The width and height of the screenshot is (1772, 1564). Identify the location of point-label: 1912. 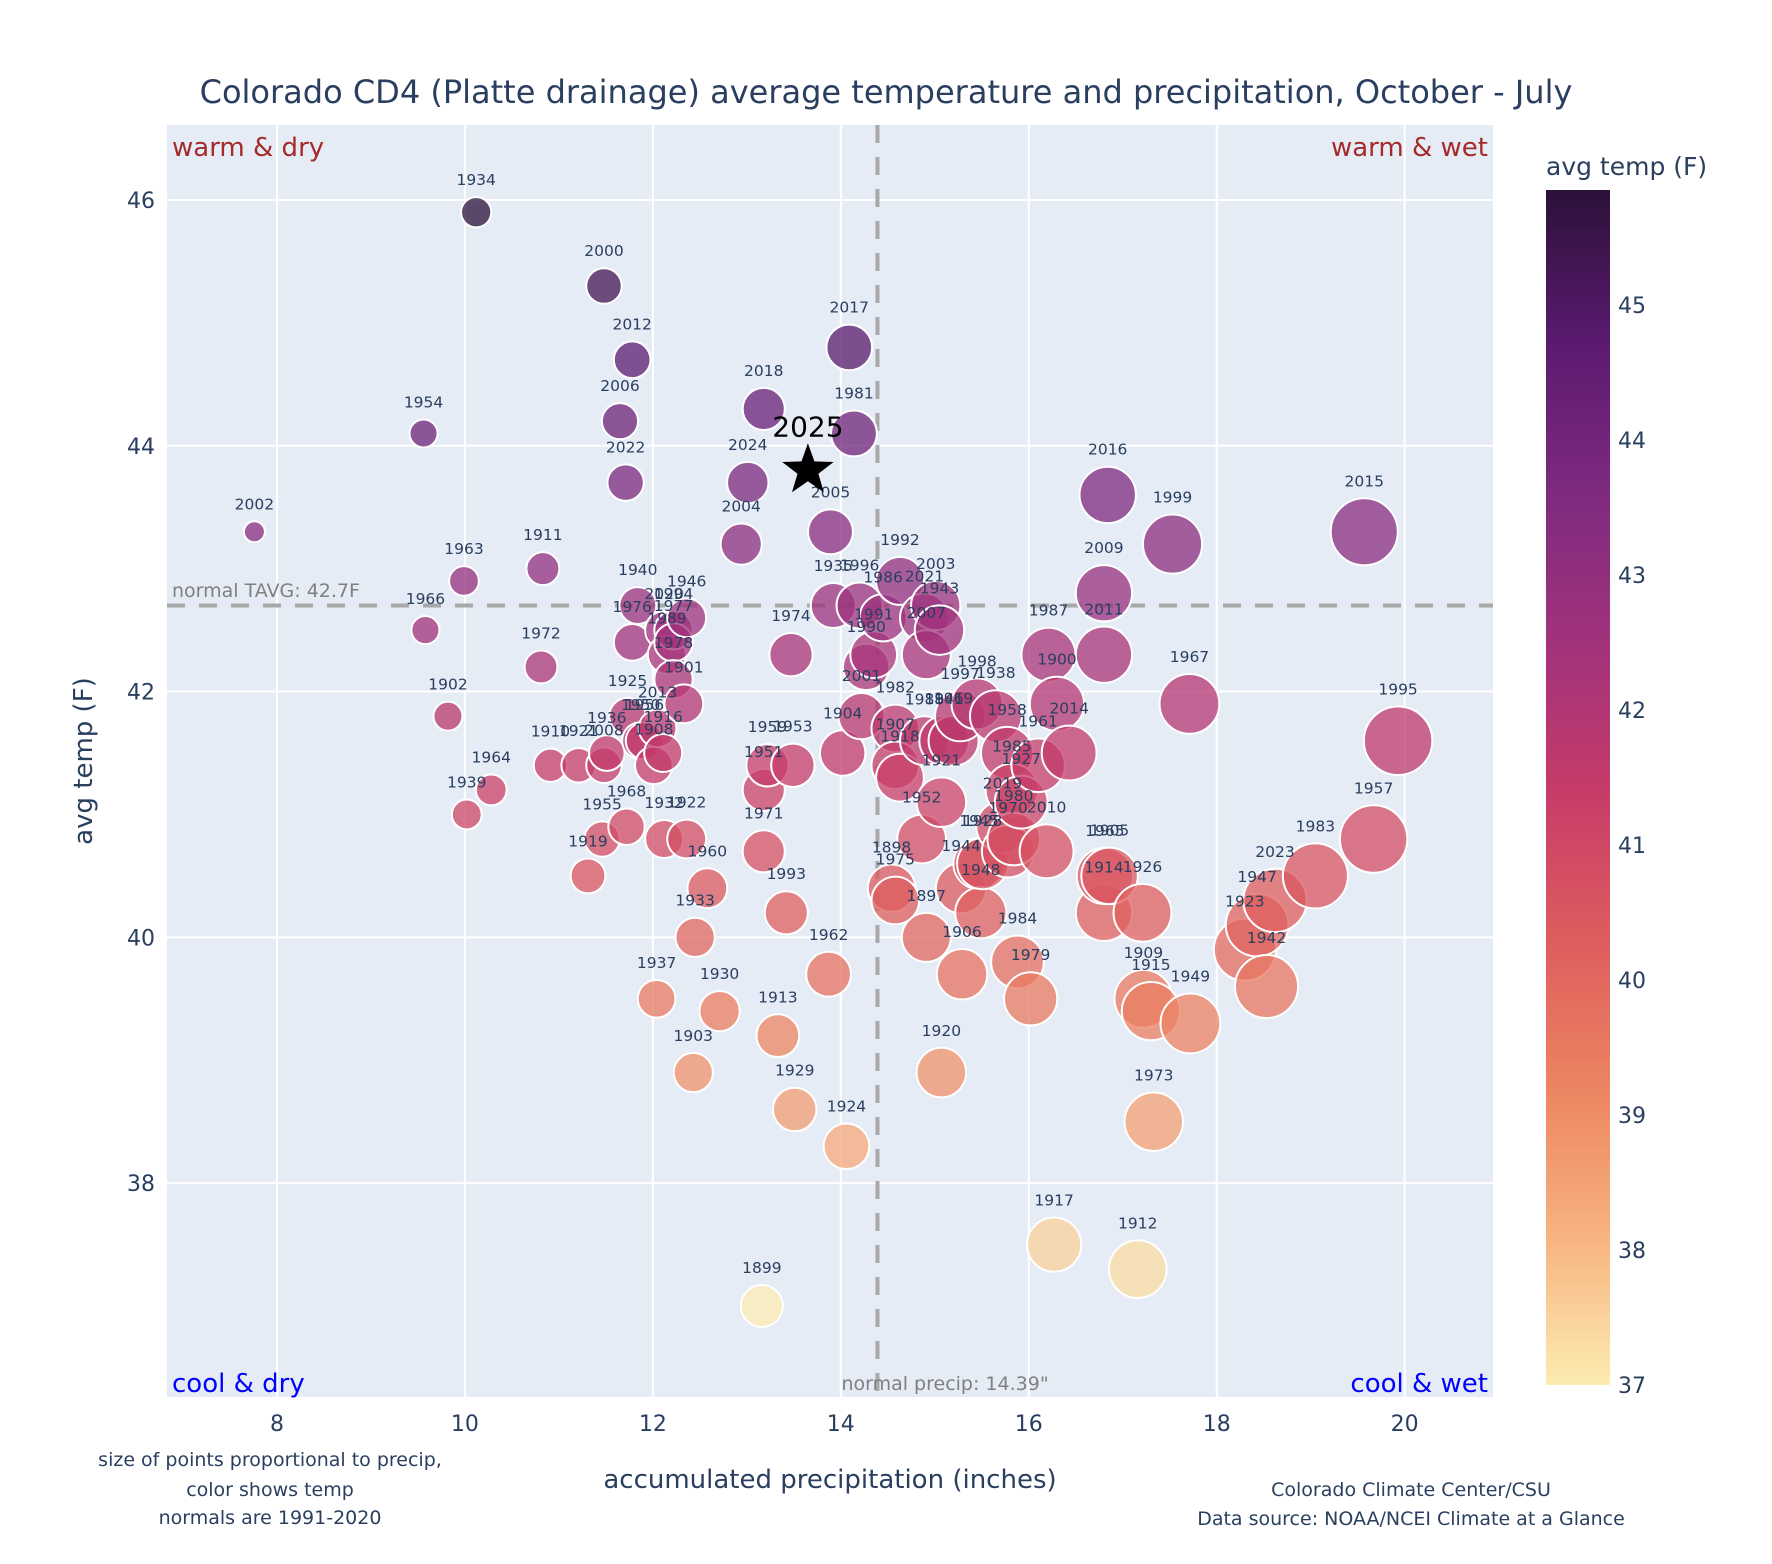
(1137, 1223).